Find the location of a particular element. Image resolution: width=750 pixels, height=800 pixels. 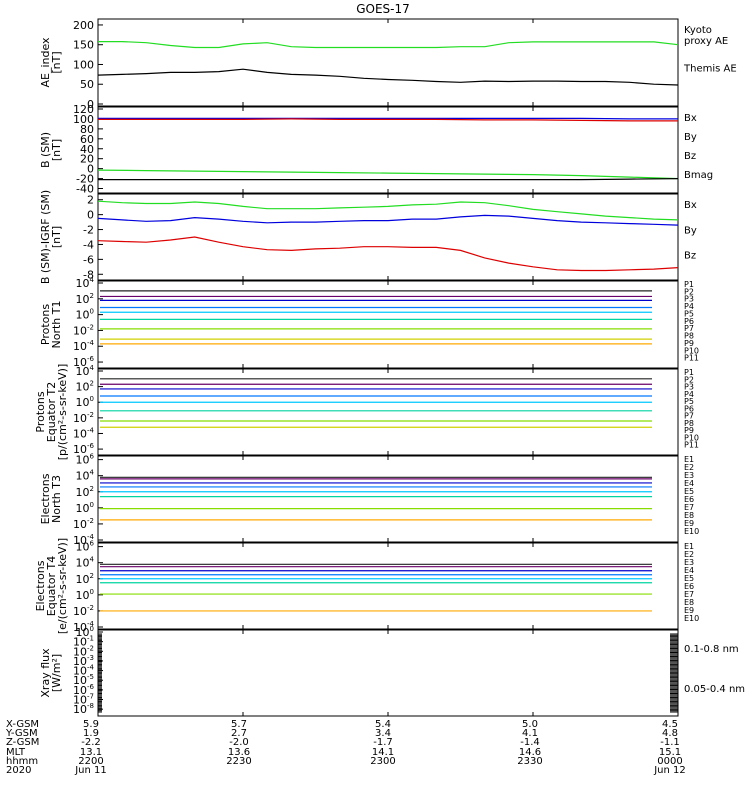

ylabel-line: Equator T2 is located at coordinates (51, 412).